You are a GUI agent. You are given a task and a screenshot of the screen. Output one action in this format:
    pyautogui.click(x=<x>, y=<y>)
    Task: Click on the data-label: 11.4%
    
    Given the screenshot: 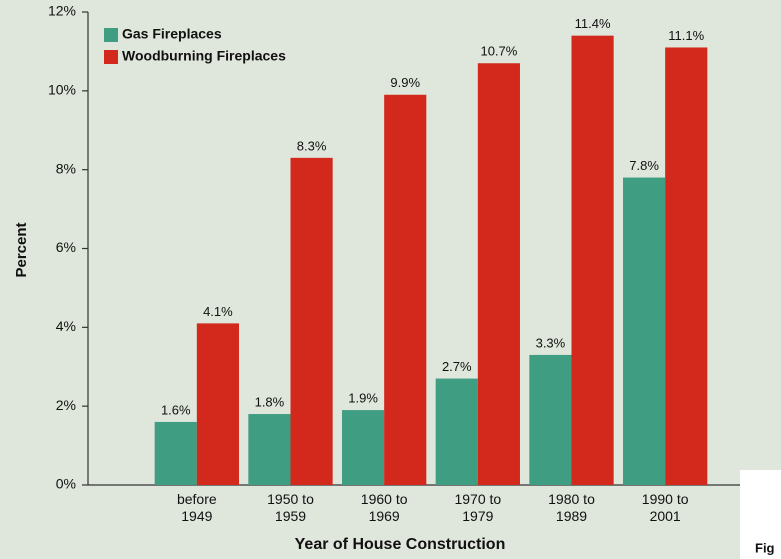 What is the action you would take?
    pyautogui.click(x=593, y=23)
    